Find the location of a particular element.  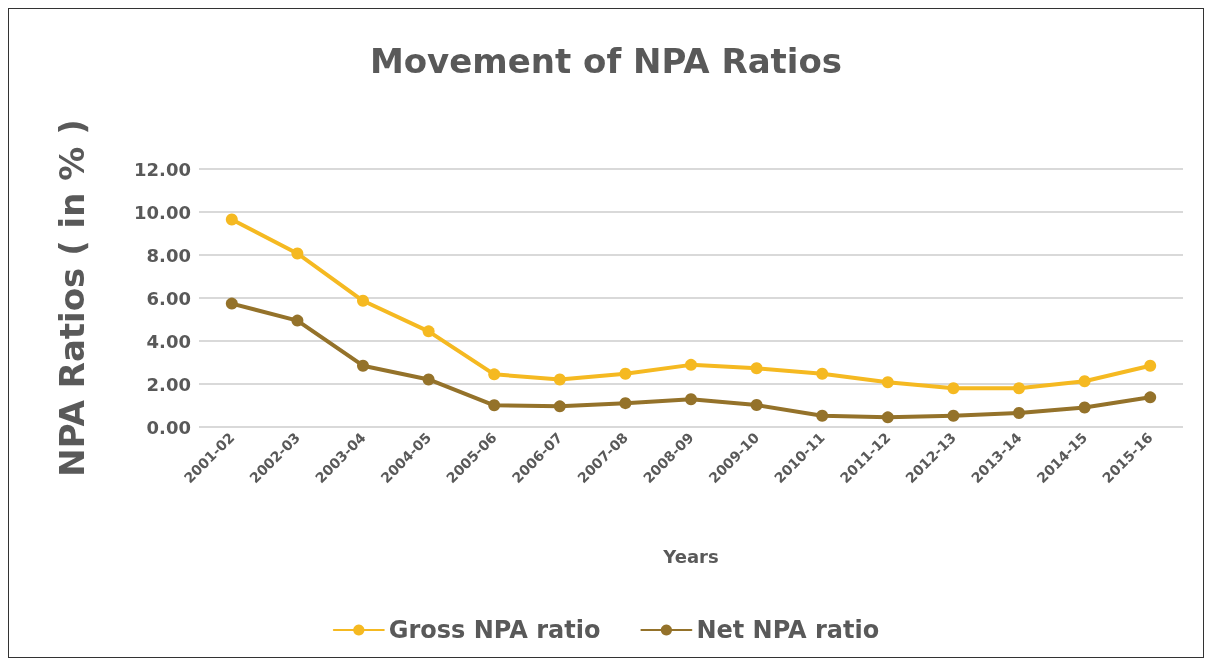

y-tick-label: 2.00 is located at coordinates (168, 384).